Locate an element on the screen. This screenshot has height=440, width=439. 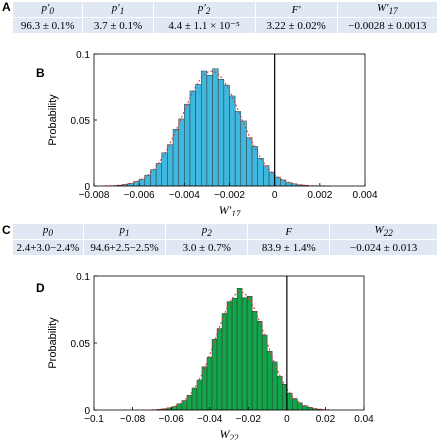
table-a-value-w17: −0.0028 ± 0.0013 is located at coordinates (386, 25).